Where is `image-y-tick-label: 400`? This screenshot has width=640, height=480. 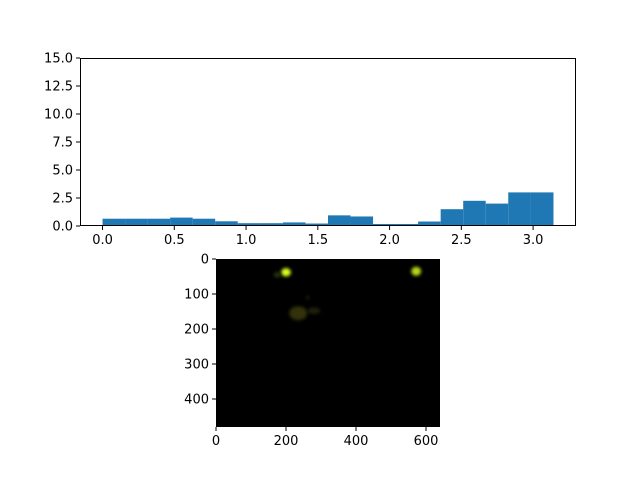 image-y-tick-label: 400 is located at coordinates (196, 400).